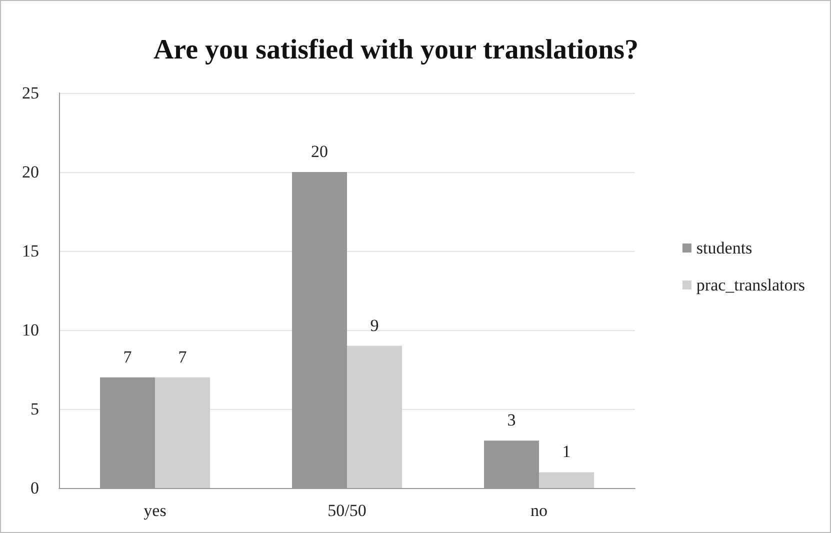 The image size is (831, 533). I want to click on data-label: 3, so click(511, 420).